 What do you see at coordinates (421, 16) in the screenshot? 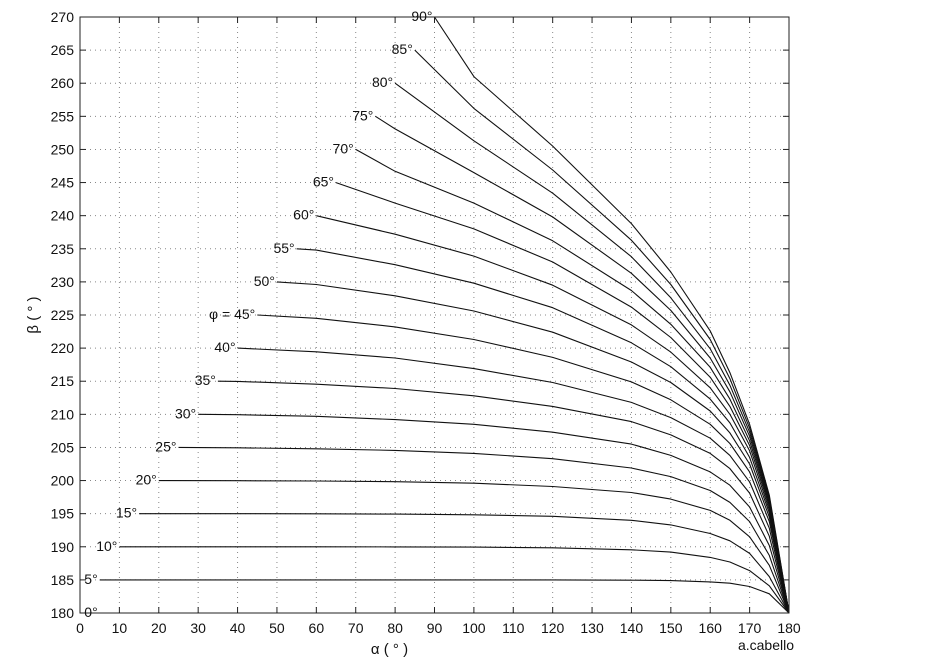
I see `curve-label: 90°` at bounding box center [421, 16].